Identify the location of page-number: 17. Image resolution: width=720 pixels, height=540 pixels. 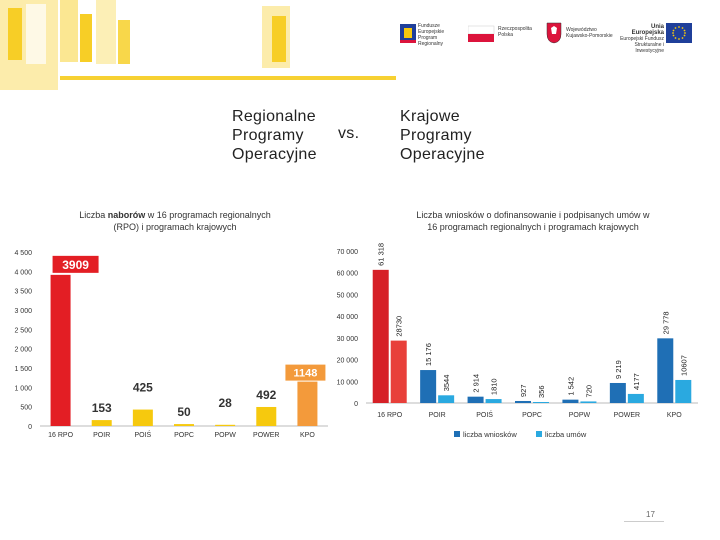
(650, 514).